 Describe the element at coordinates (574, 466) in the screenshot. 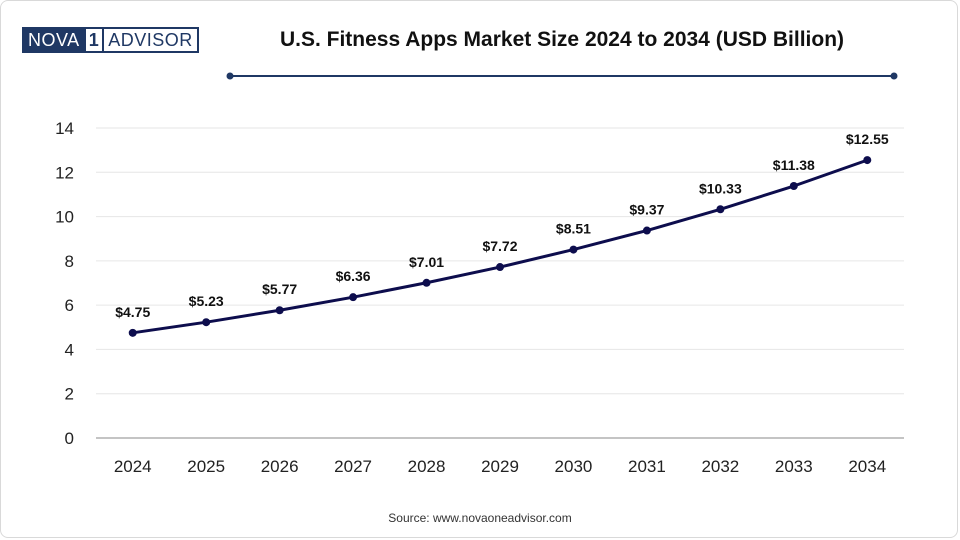

I see `x-tick-label: 2030` at that location.